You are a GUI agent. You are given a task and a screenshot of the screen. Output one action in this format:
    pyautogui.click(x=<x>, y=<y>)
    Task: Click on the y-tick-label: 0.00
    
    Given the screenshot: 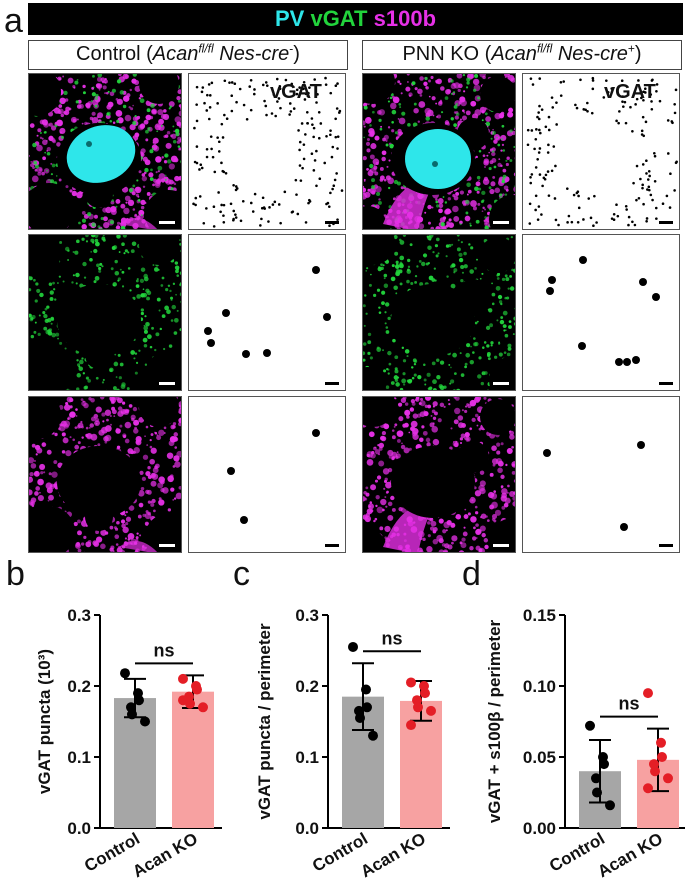 What is the action you would take?
    pyautogui.click(x=539, y=828)
    